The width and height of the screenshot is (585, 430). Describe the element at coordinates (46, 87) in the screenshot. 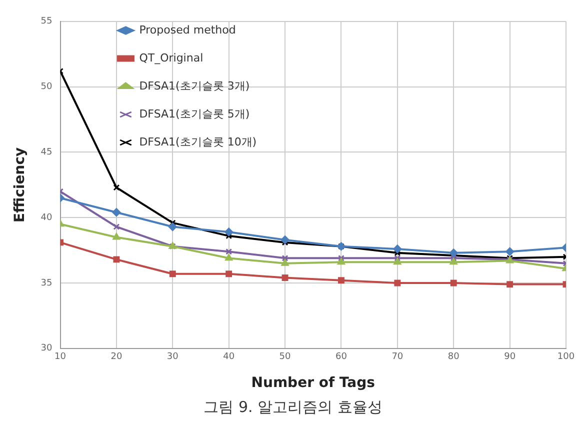

I see `y-tick-label: 50` at that location.